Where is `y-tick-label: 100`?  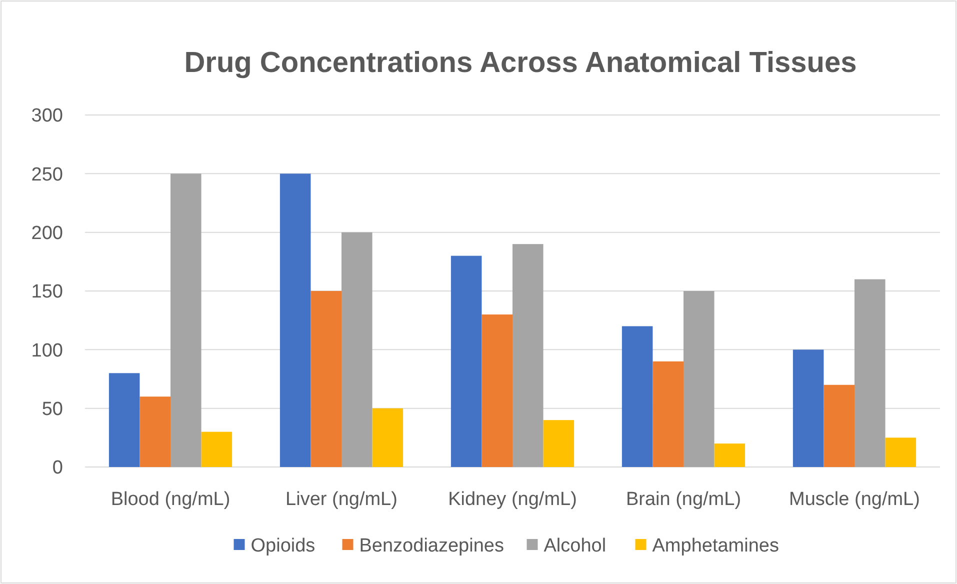
y-tick-label: 100 is located at coordinates (47, 351).